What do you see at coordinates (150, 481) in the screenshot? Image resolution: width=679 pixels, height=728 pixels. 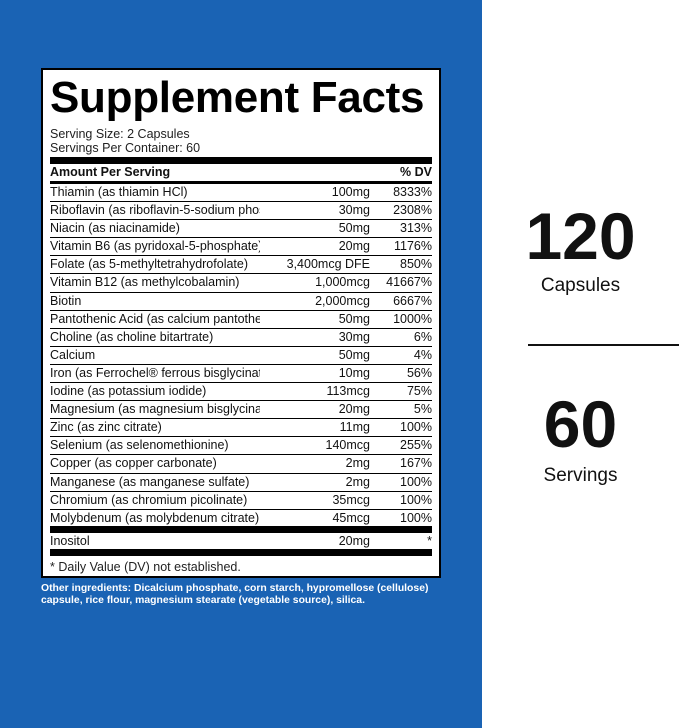 I see `nutrient-name: Manganese (as manganese sulfate)` at bounding box center [150, 481].